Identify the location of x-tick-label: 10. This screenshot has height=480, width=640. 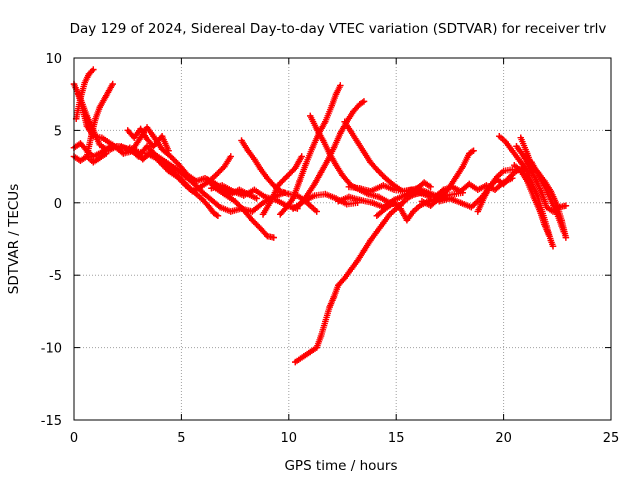
(289, 438).